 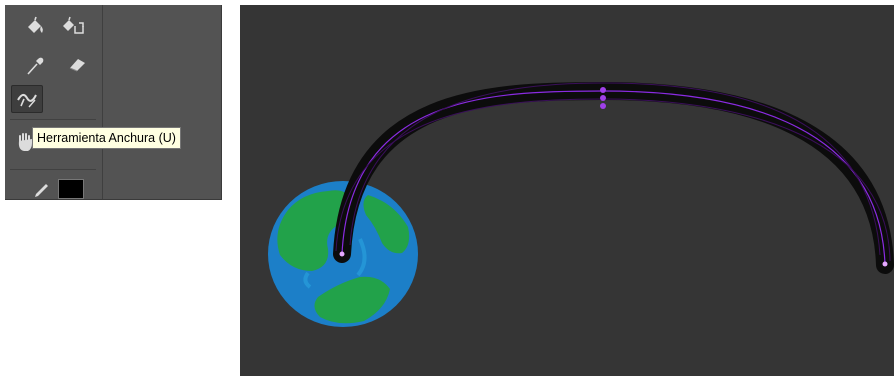 I want to click on pencil-icon, so click(x=41, y=190).